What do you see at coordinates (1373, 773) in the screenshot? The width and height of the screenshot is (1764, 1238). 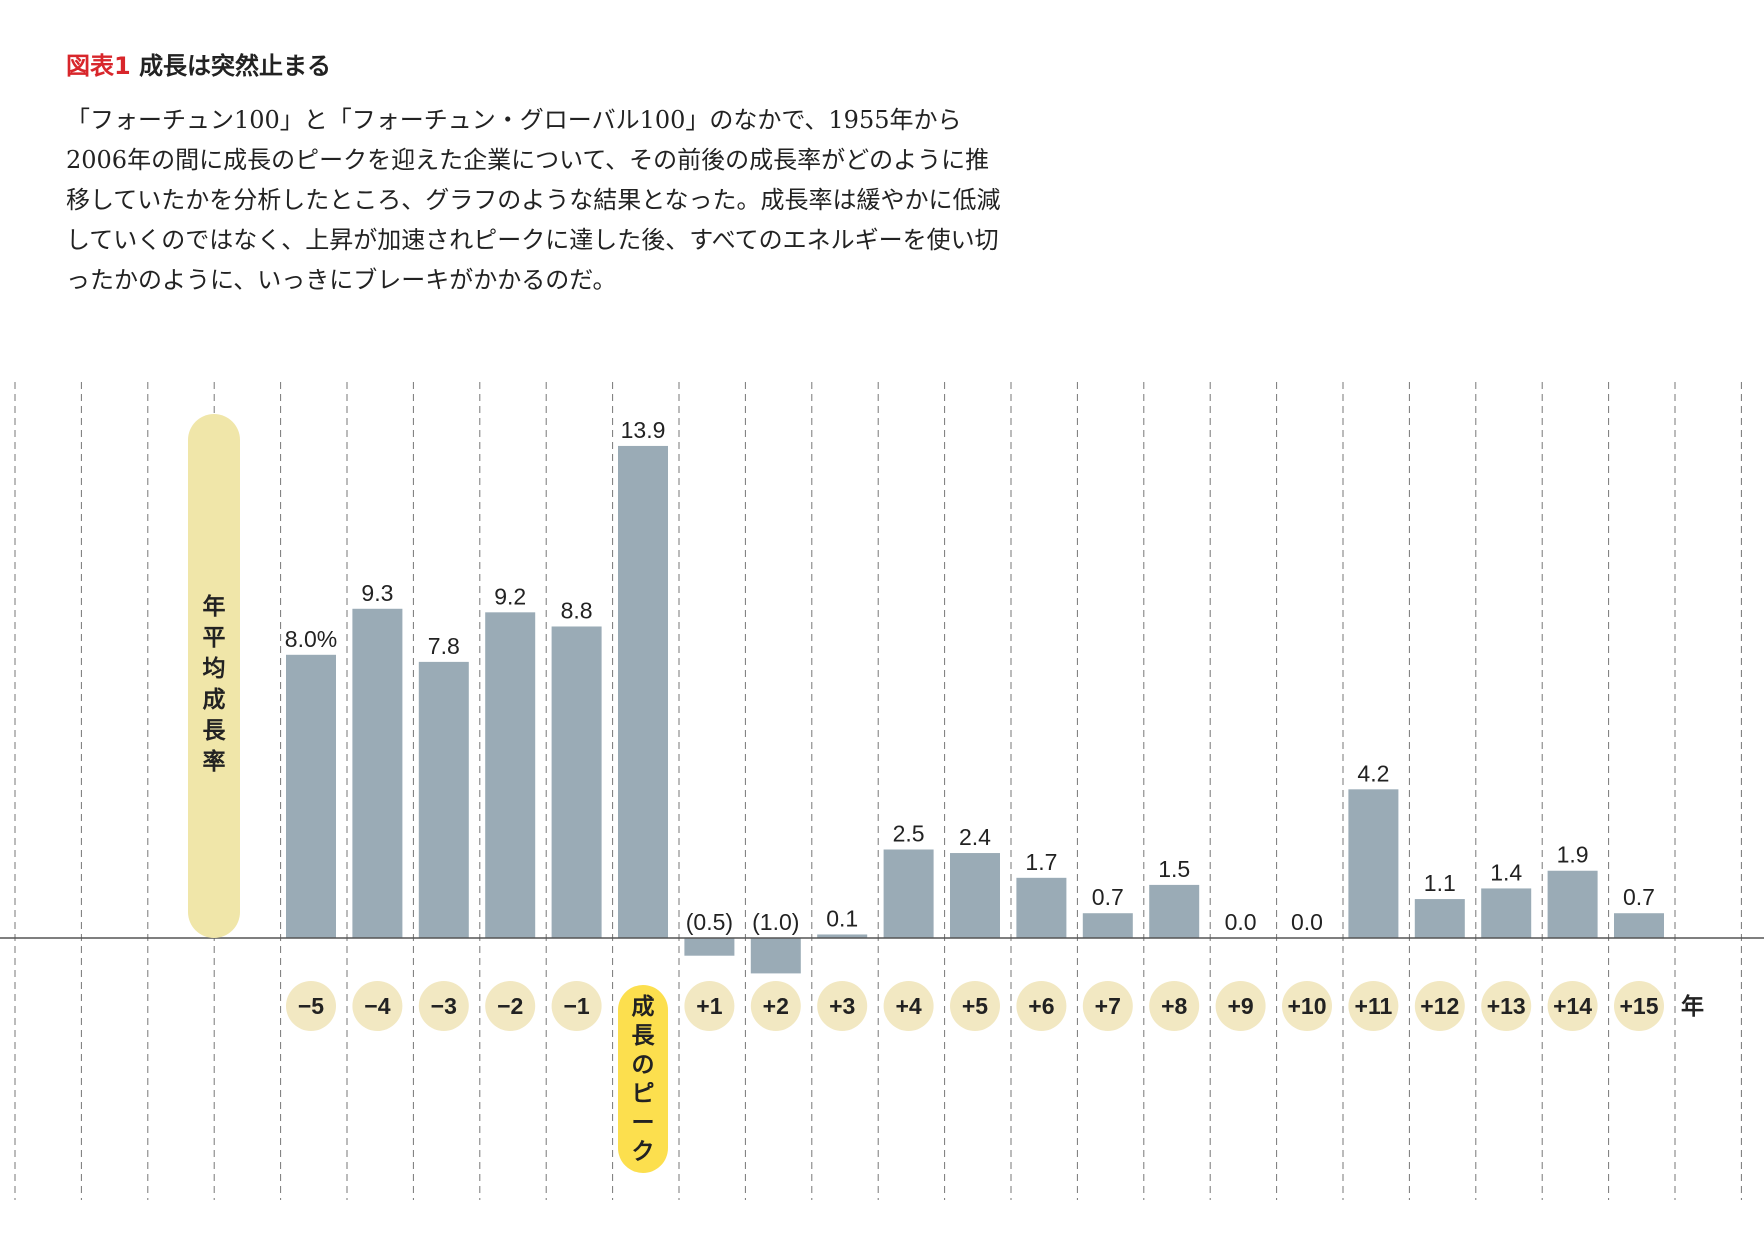 I see `data-label: 4.2` at bounding box center [1373, 773].